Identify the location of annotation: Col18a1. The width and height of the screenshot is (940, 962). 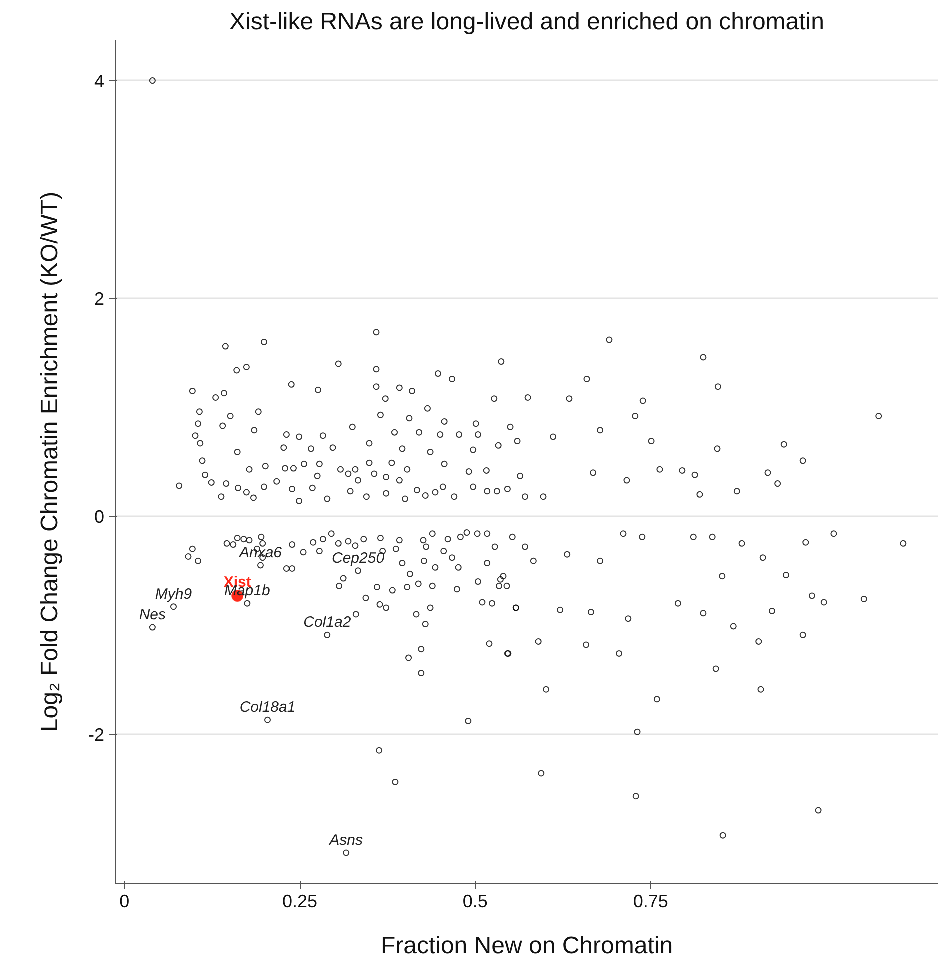
(268, 707).